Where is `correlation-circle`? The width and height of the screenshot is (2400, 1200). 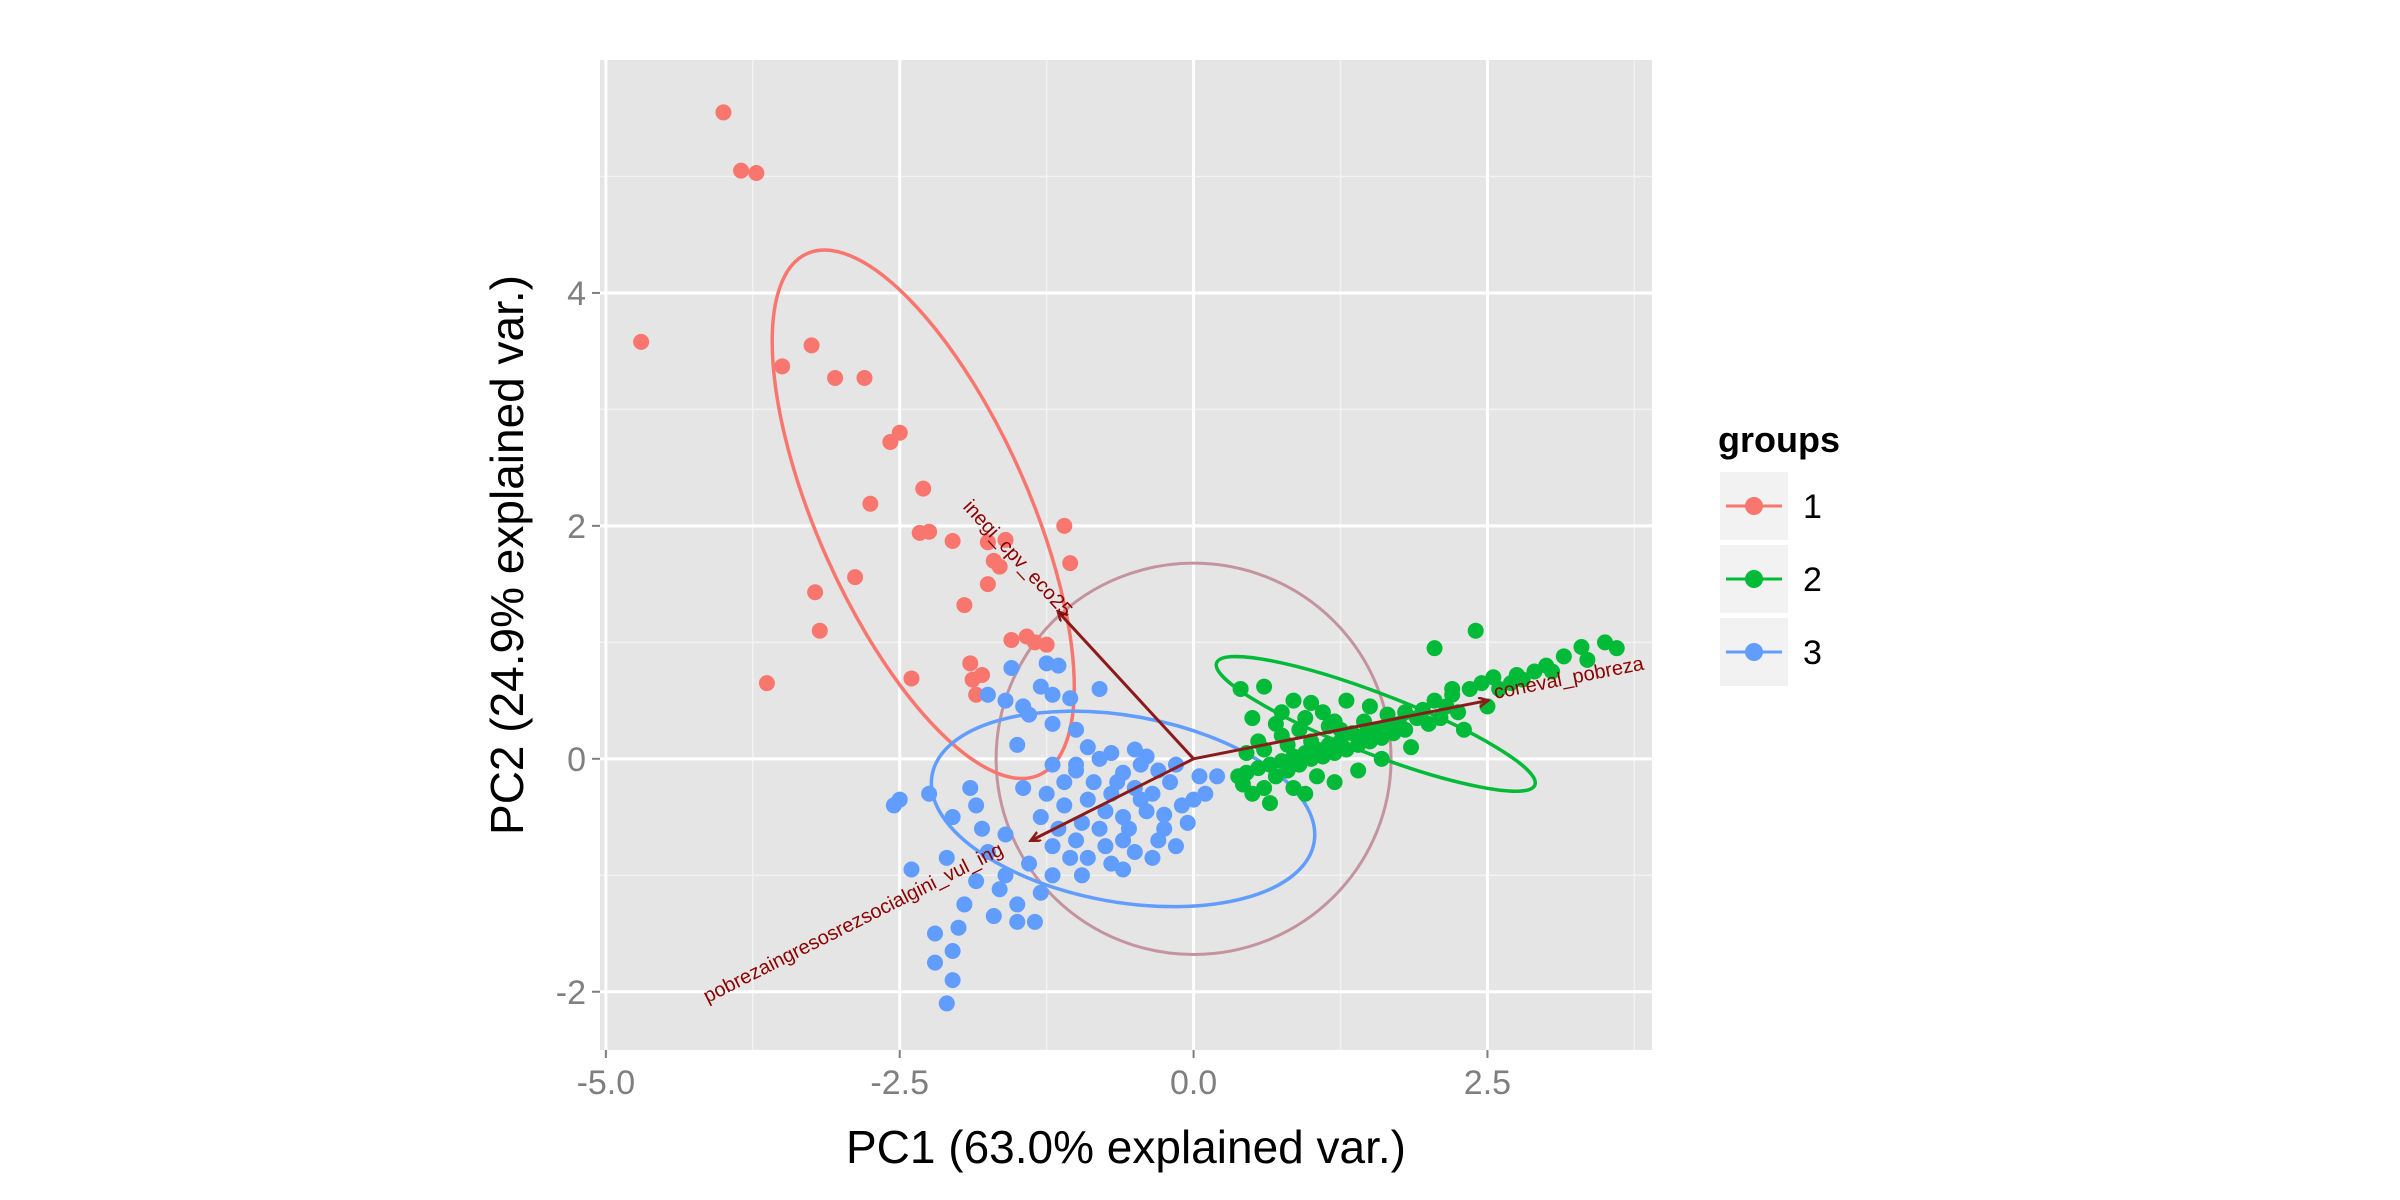
correlation-circle is located at coordinates (1193, 758).